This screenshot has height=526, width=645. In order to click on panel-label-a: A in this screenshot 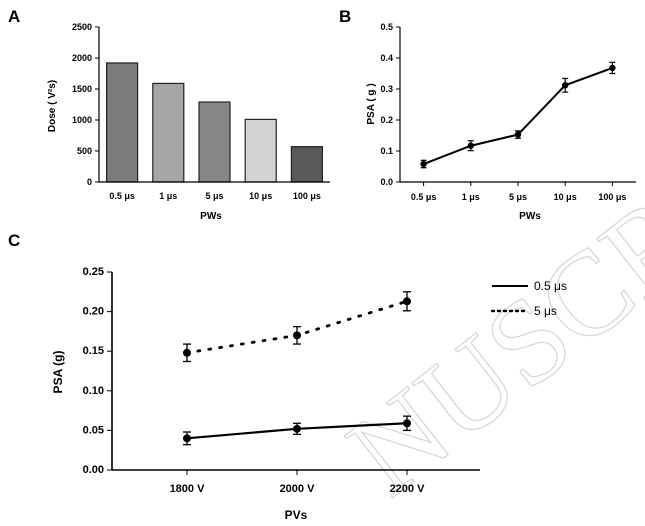, I will do `click(14, 16)`.